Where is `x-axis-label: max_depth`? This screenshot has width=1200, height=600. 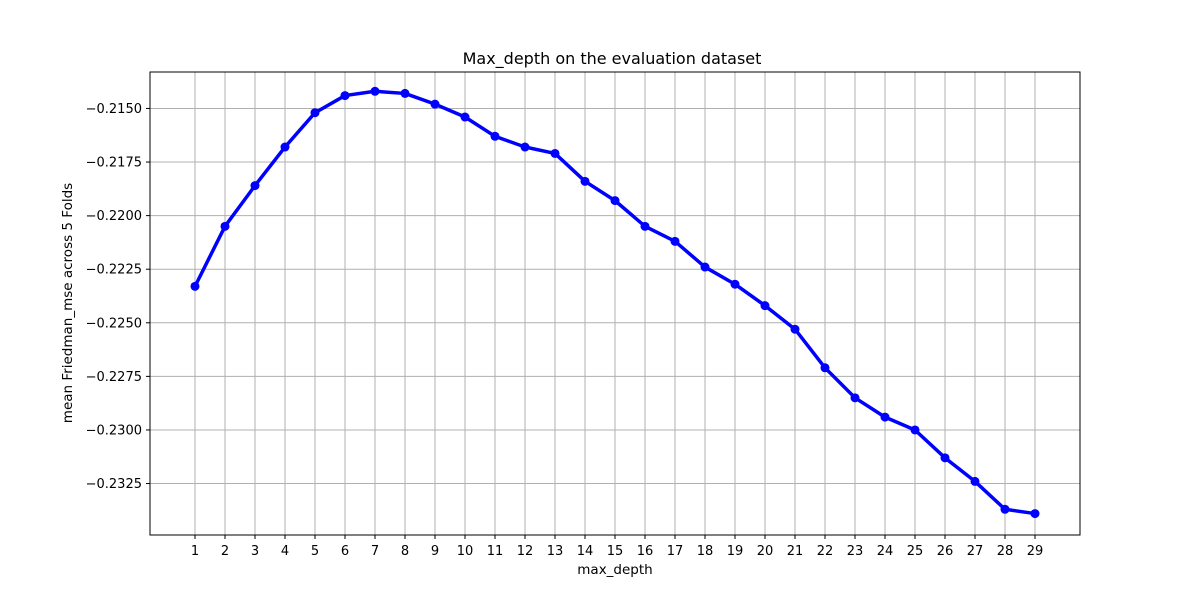 x-axis-label: max_depth is located at coordinates (614, 570).